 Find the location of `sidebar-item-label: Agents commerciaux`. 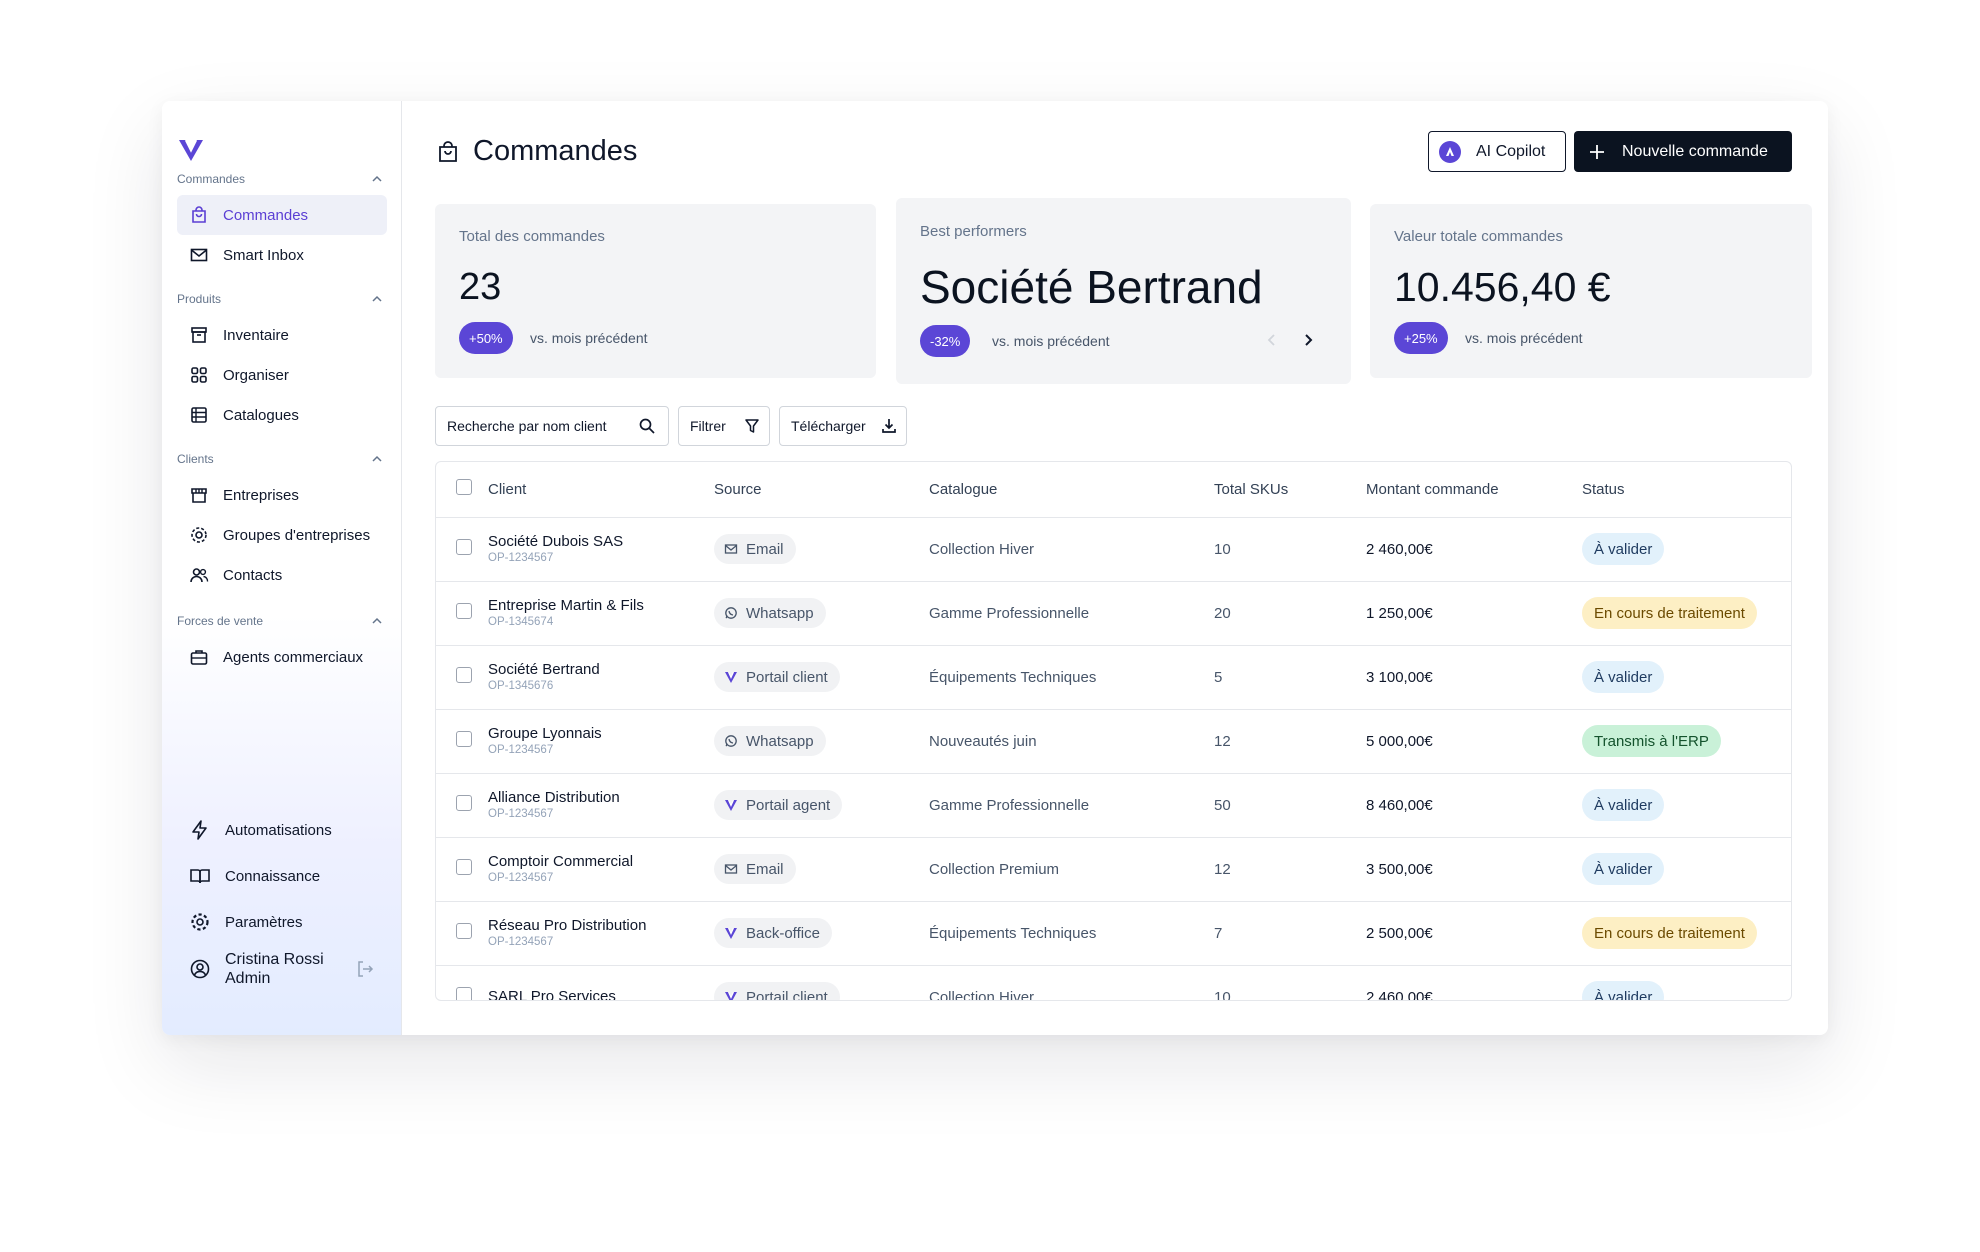

sidebar-item-label: Agents commerciaux is located at coordinates (293, 657).